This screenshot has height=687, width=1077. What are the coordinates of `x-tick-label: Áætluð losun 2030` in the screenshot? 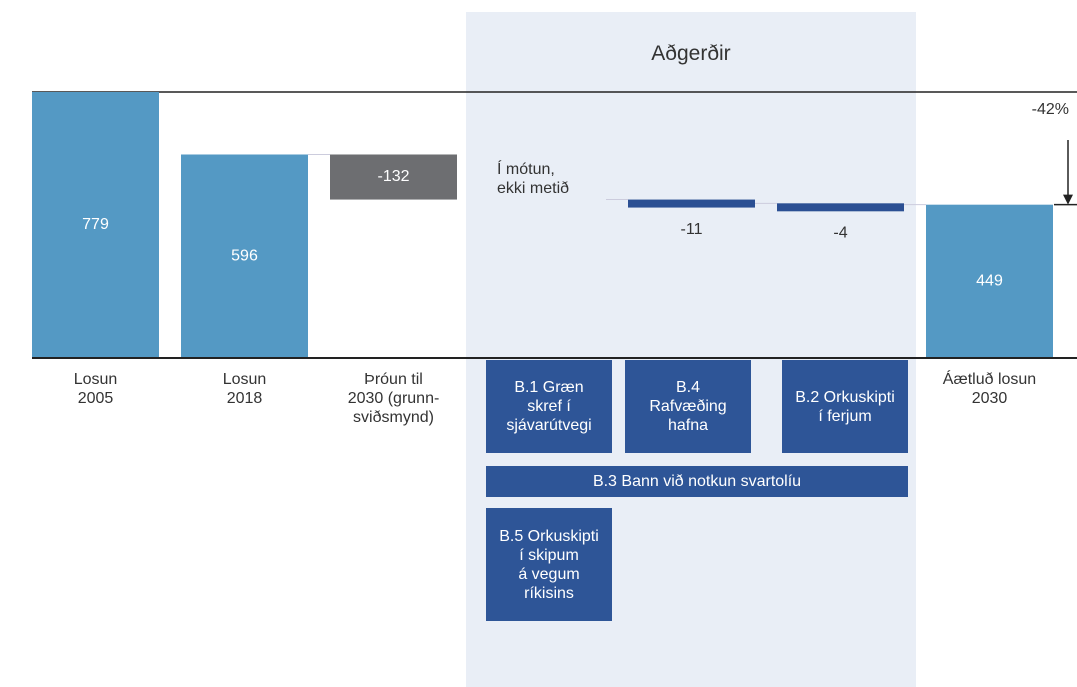 It's located at (989, 389).